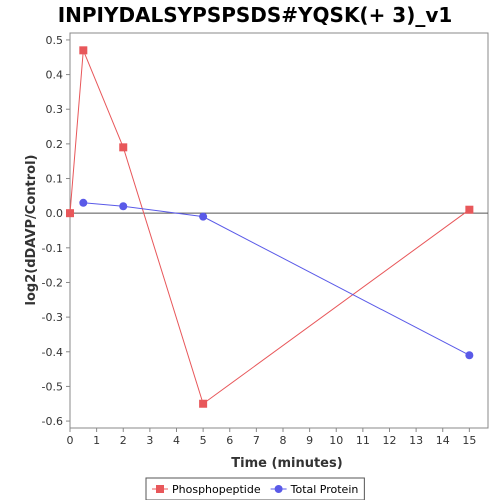  Describe the element at coordinates (55, 109) in the screenshot. I see `y-tick-label: 0.3` at that location.